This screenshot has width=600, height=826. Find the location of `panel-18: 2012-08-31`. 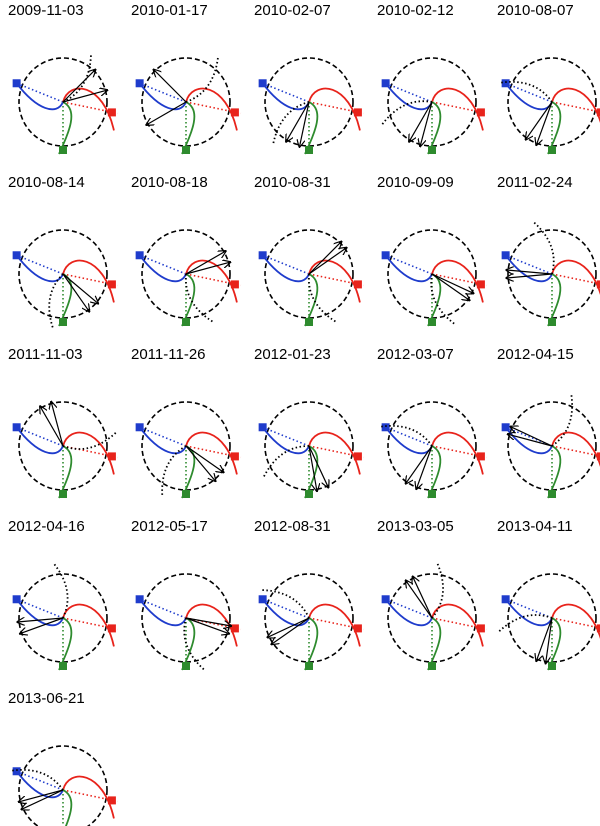

panel-18: 2012-08-31 is located at coordinates (309, 598).